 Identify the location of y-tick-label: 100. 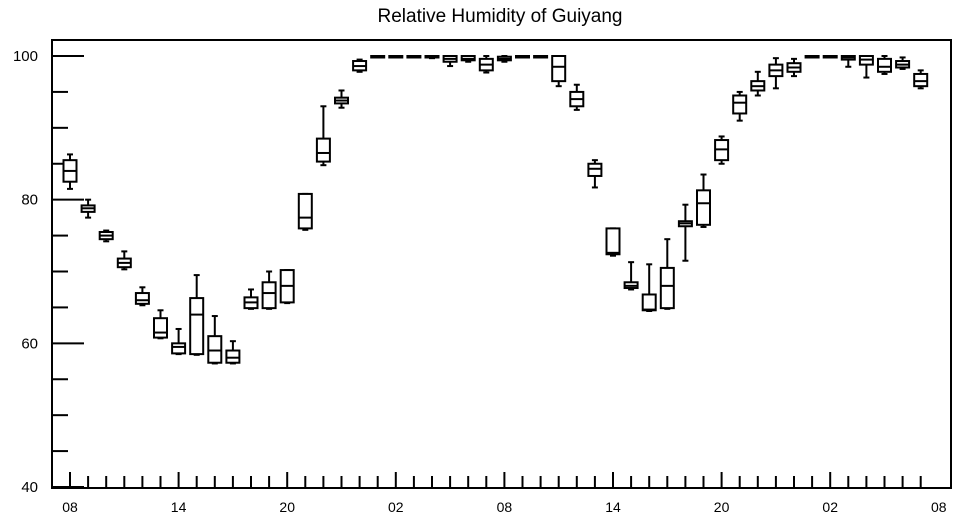
(25, 56).